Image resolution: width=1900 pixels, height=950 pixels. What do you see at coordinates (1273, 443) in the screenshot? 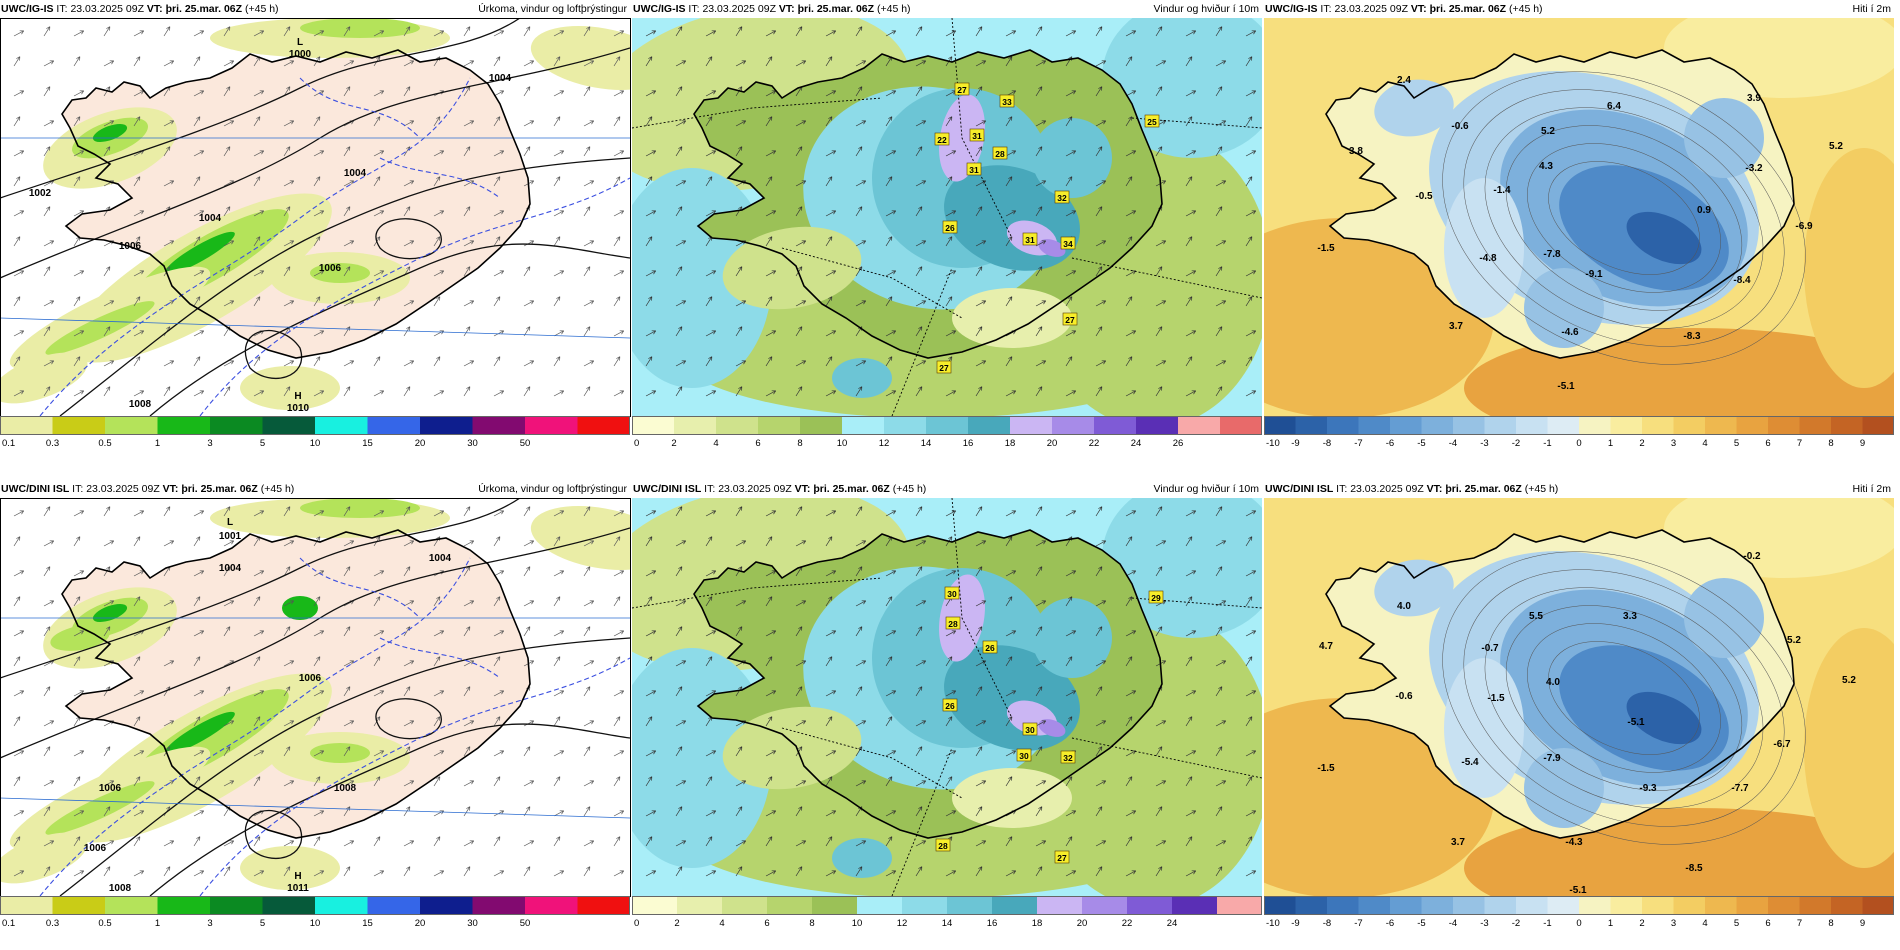
I see `colorbar-tick: -10` at bounding box center [1273, 443].